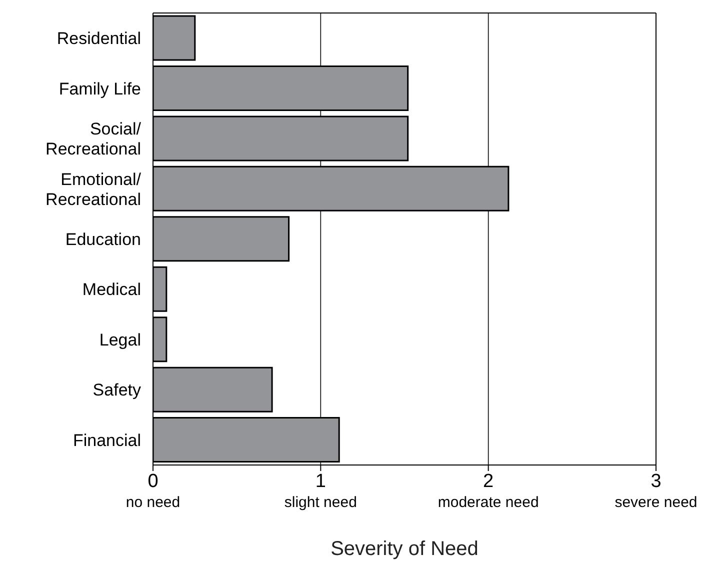  What do you see at coordinates (98, 38) in the screenshot?
I see `y-tick-label: Residential` at bounding box center [98, 38].